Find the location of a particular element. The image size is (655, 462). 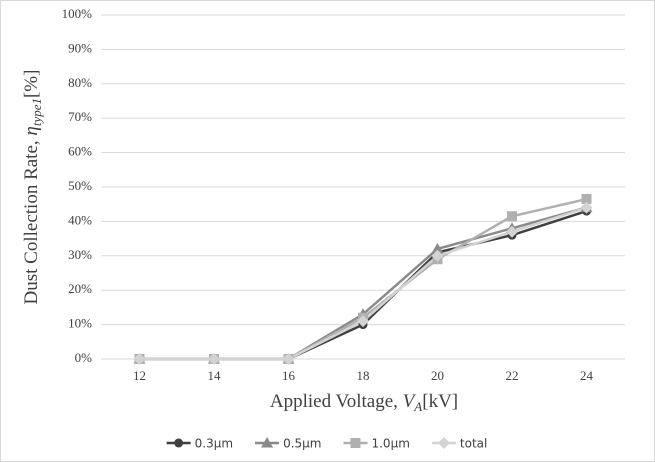

y-tick-label: 40% is located at coordinates (80, 219).